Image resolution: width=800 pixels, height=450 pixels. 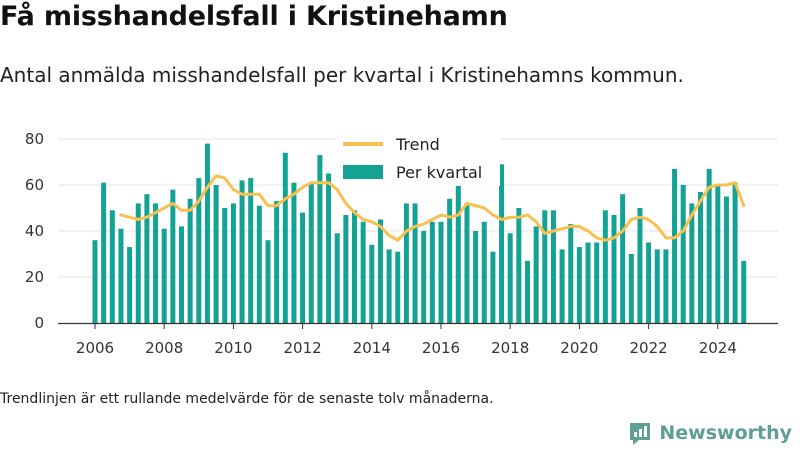 I want to click on bar-2019-Q4, so click(x=571, y=273).